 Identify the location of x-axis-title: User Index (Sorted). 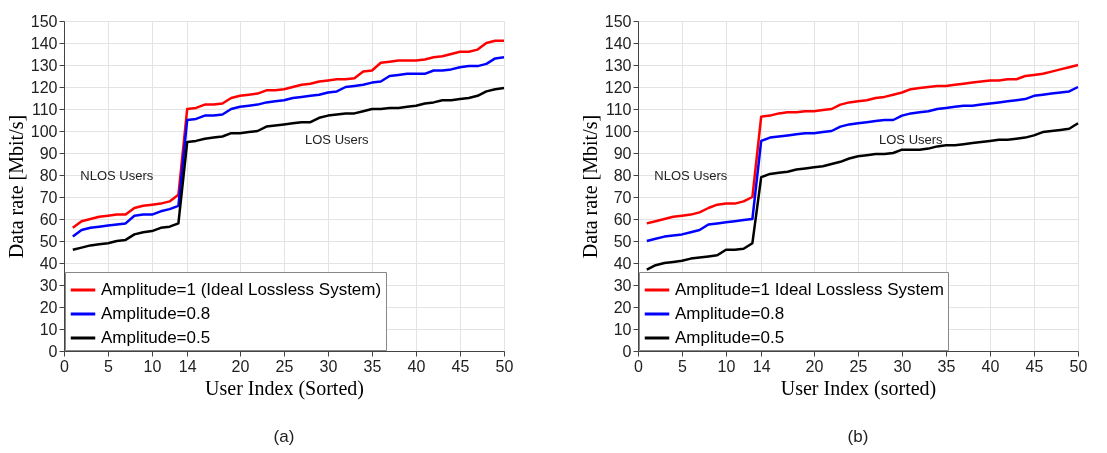
(284, 388).